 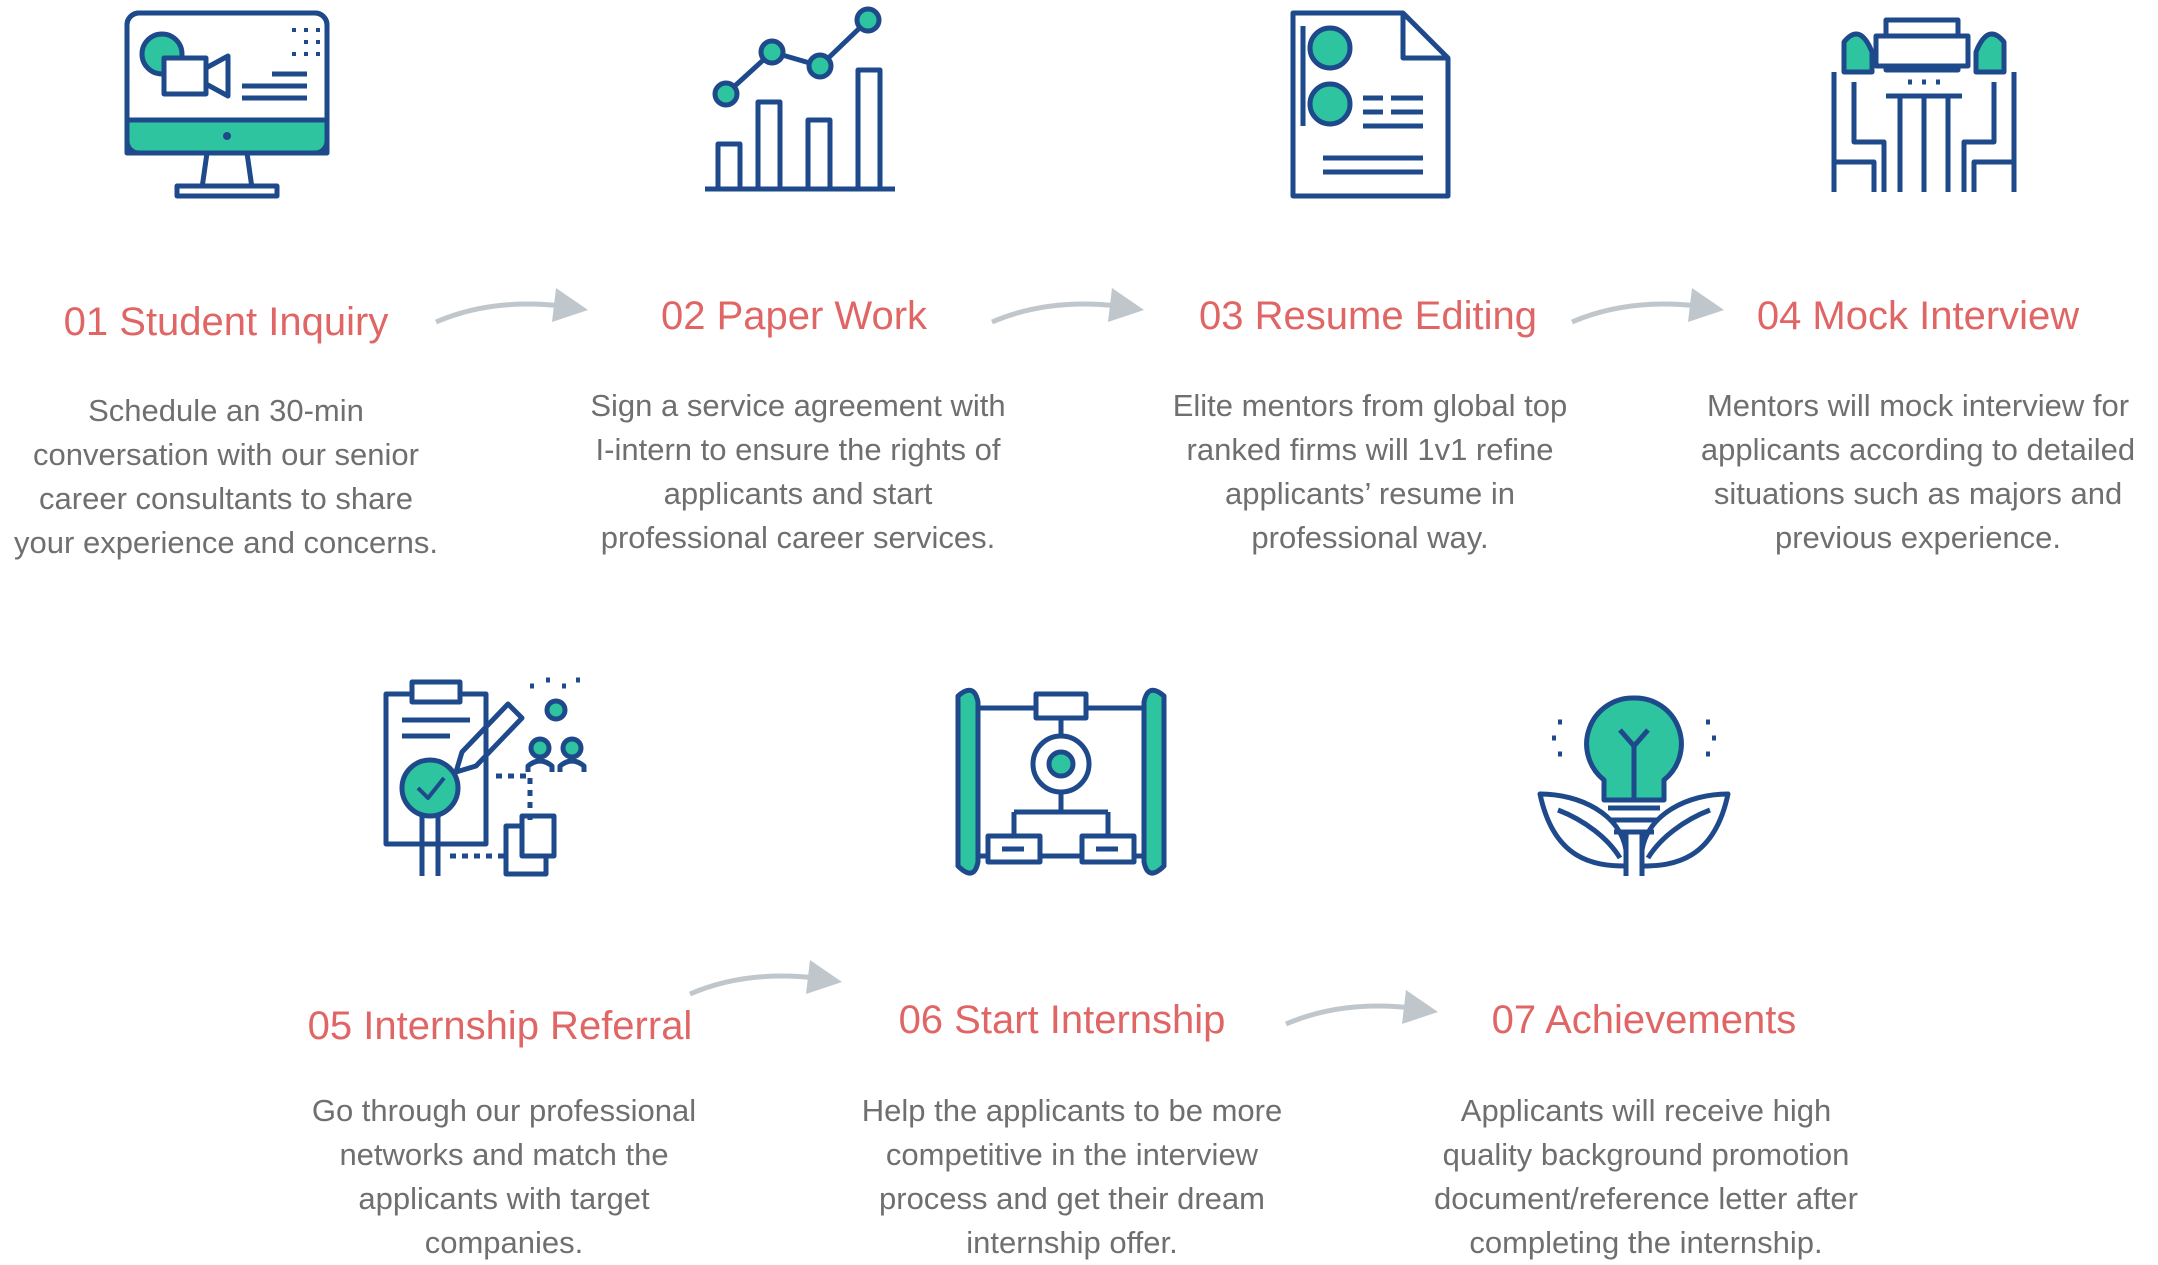 I want to click on step-5-line-1: Go through our professional, so click(x=504, y=1110).